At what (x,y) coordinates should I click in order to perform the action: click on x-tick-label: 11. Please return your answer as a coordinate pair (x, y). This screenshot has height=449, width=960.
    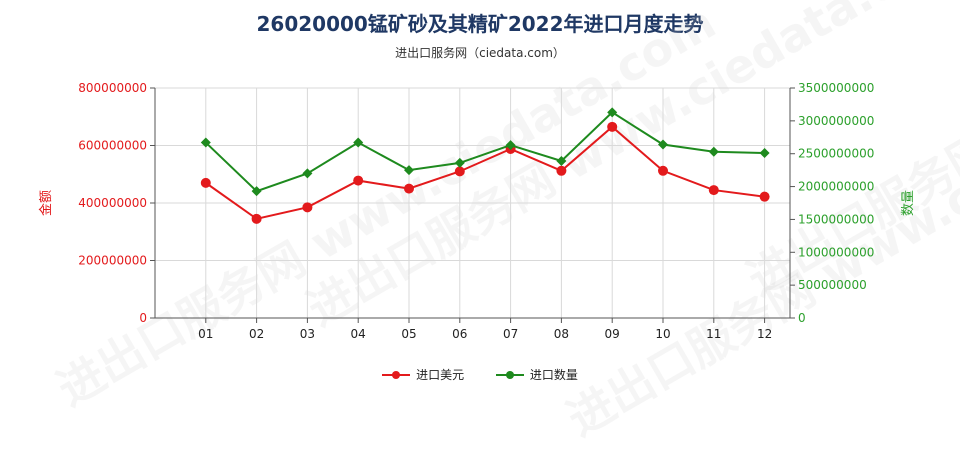
    Looking at the image, I should click on (713, 334).